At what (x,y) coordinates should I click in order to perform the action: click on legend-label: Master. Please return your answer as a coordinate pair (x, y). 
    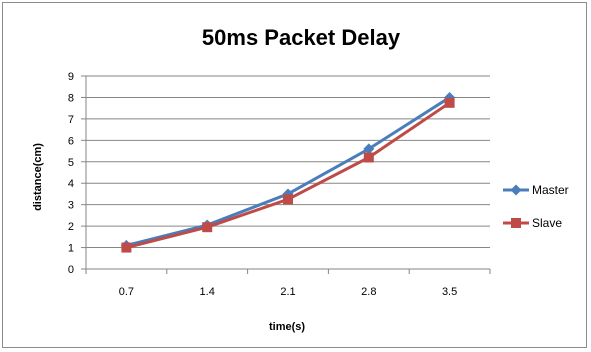
    Looking at the image, I should click on (550, 190).